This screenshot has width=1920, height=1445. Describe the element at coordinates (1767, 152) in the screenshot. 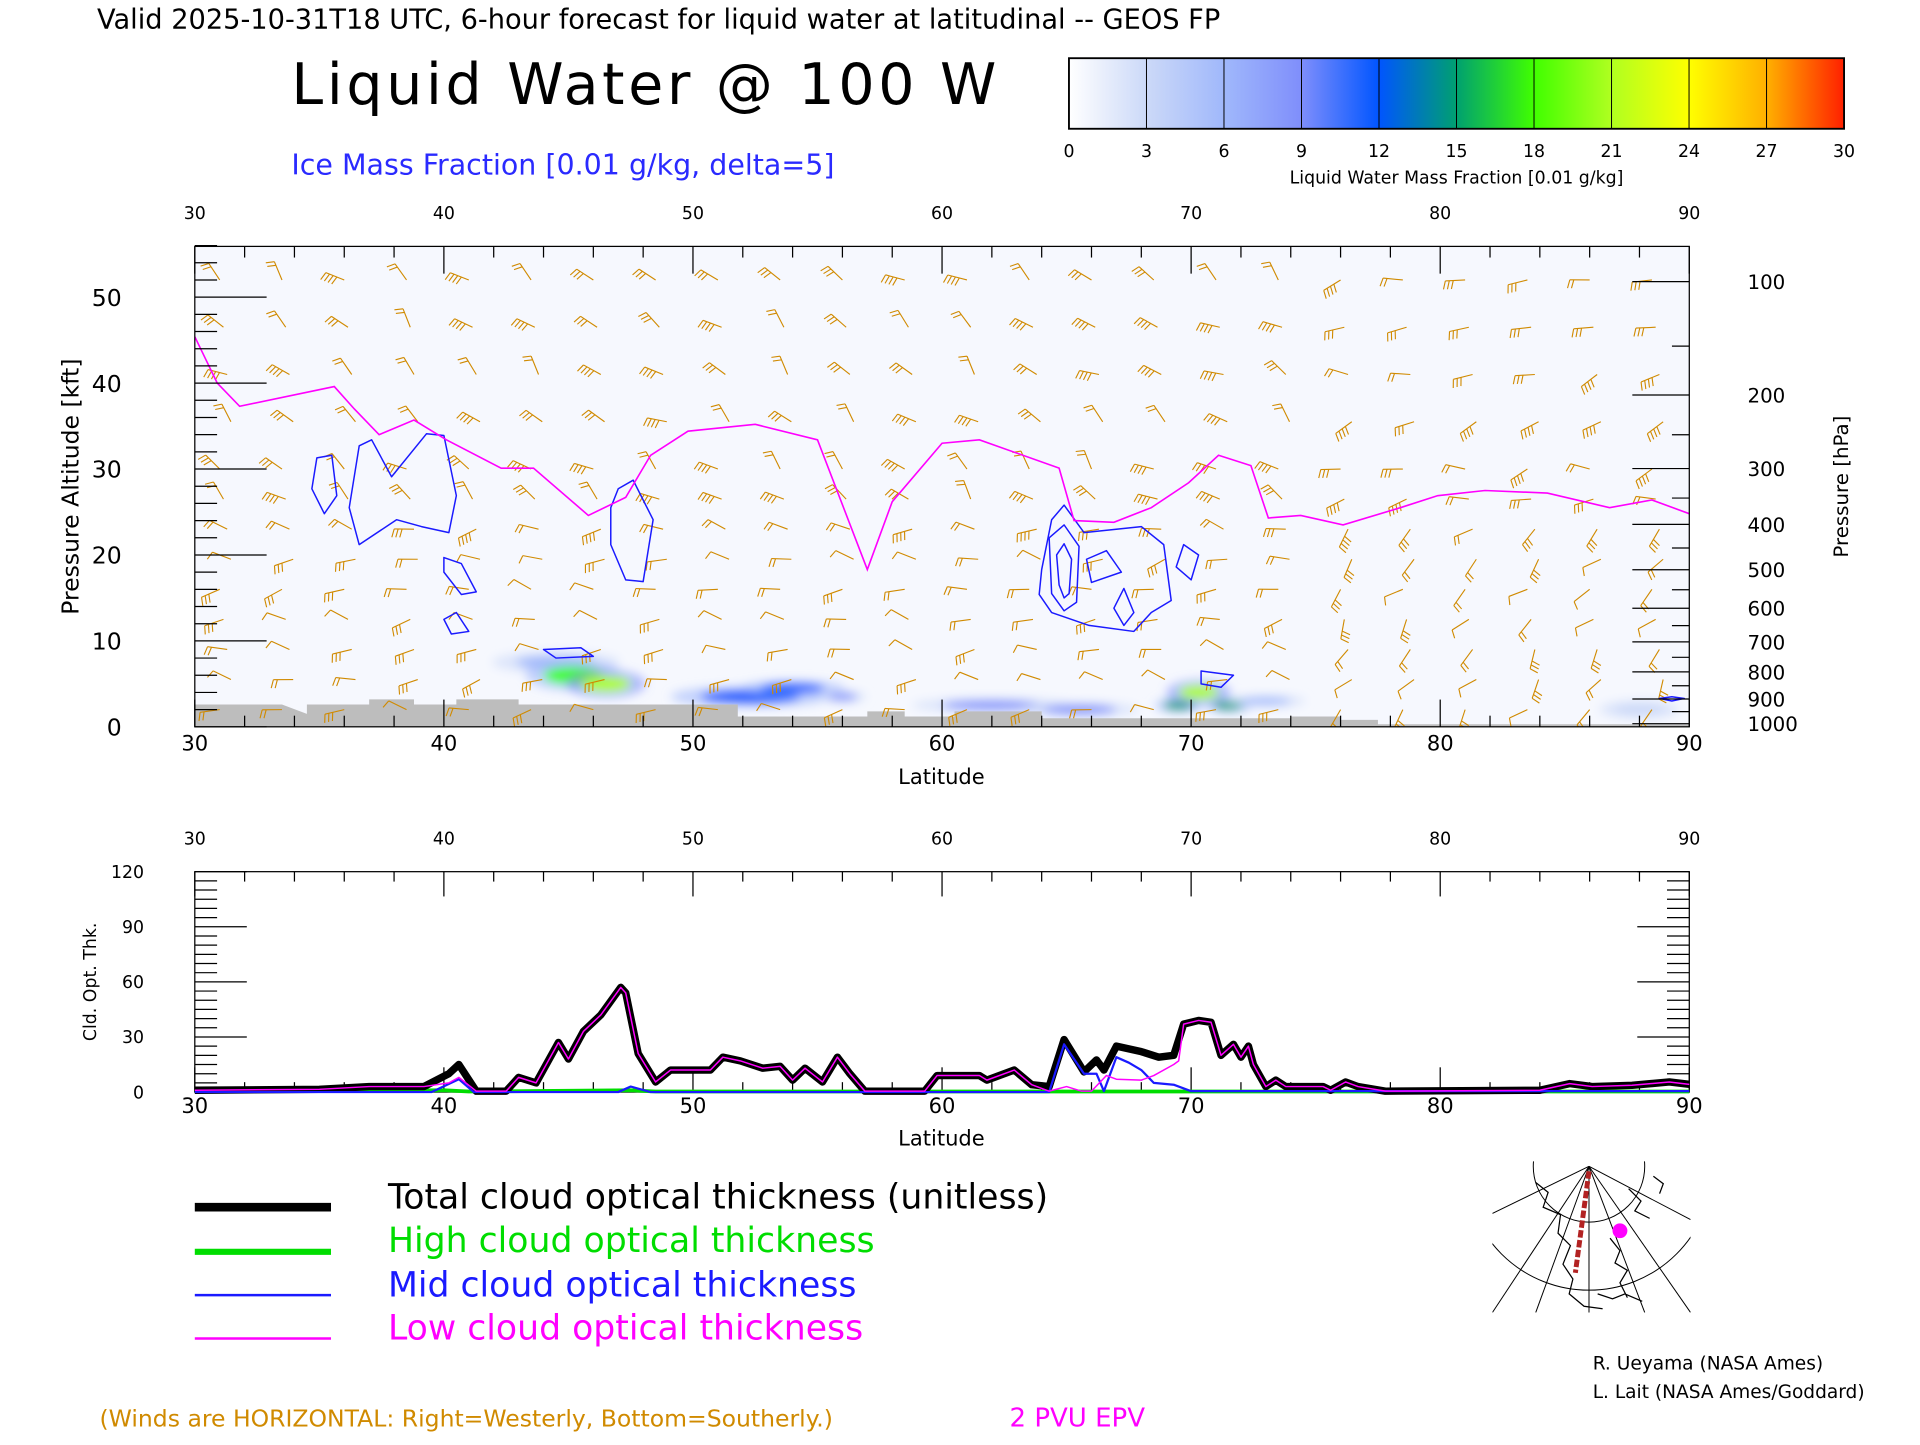

I see `colorbar-tick-label: 27` at that location.